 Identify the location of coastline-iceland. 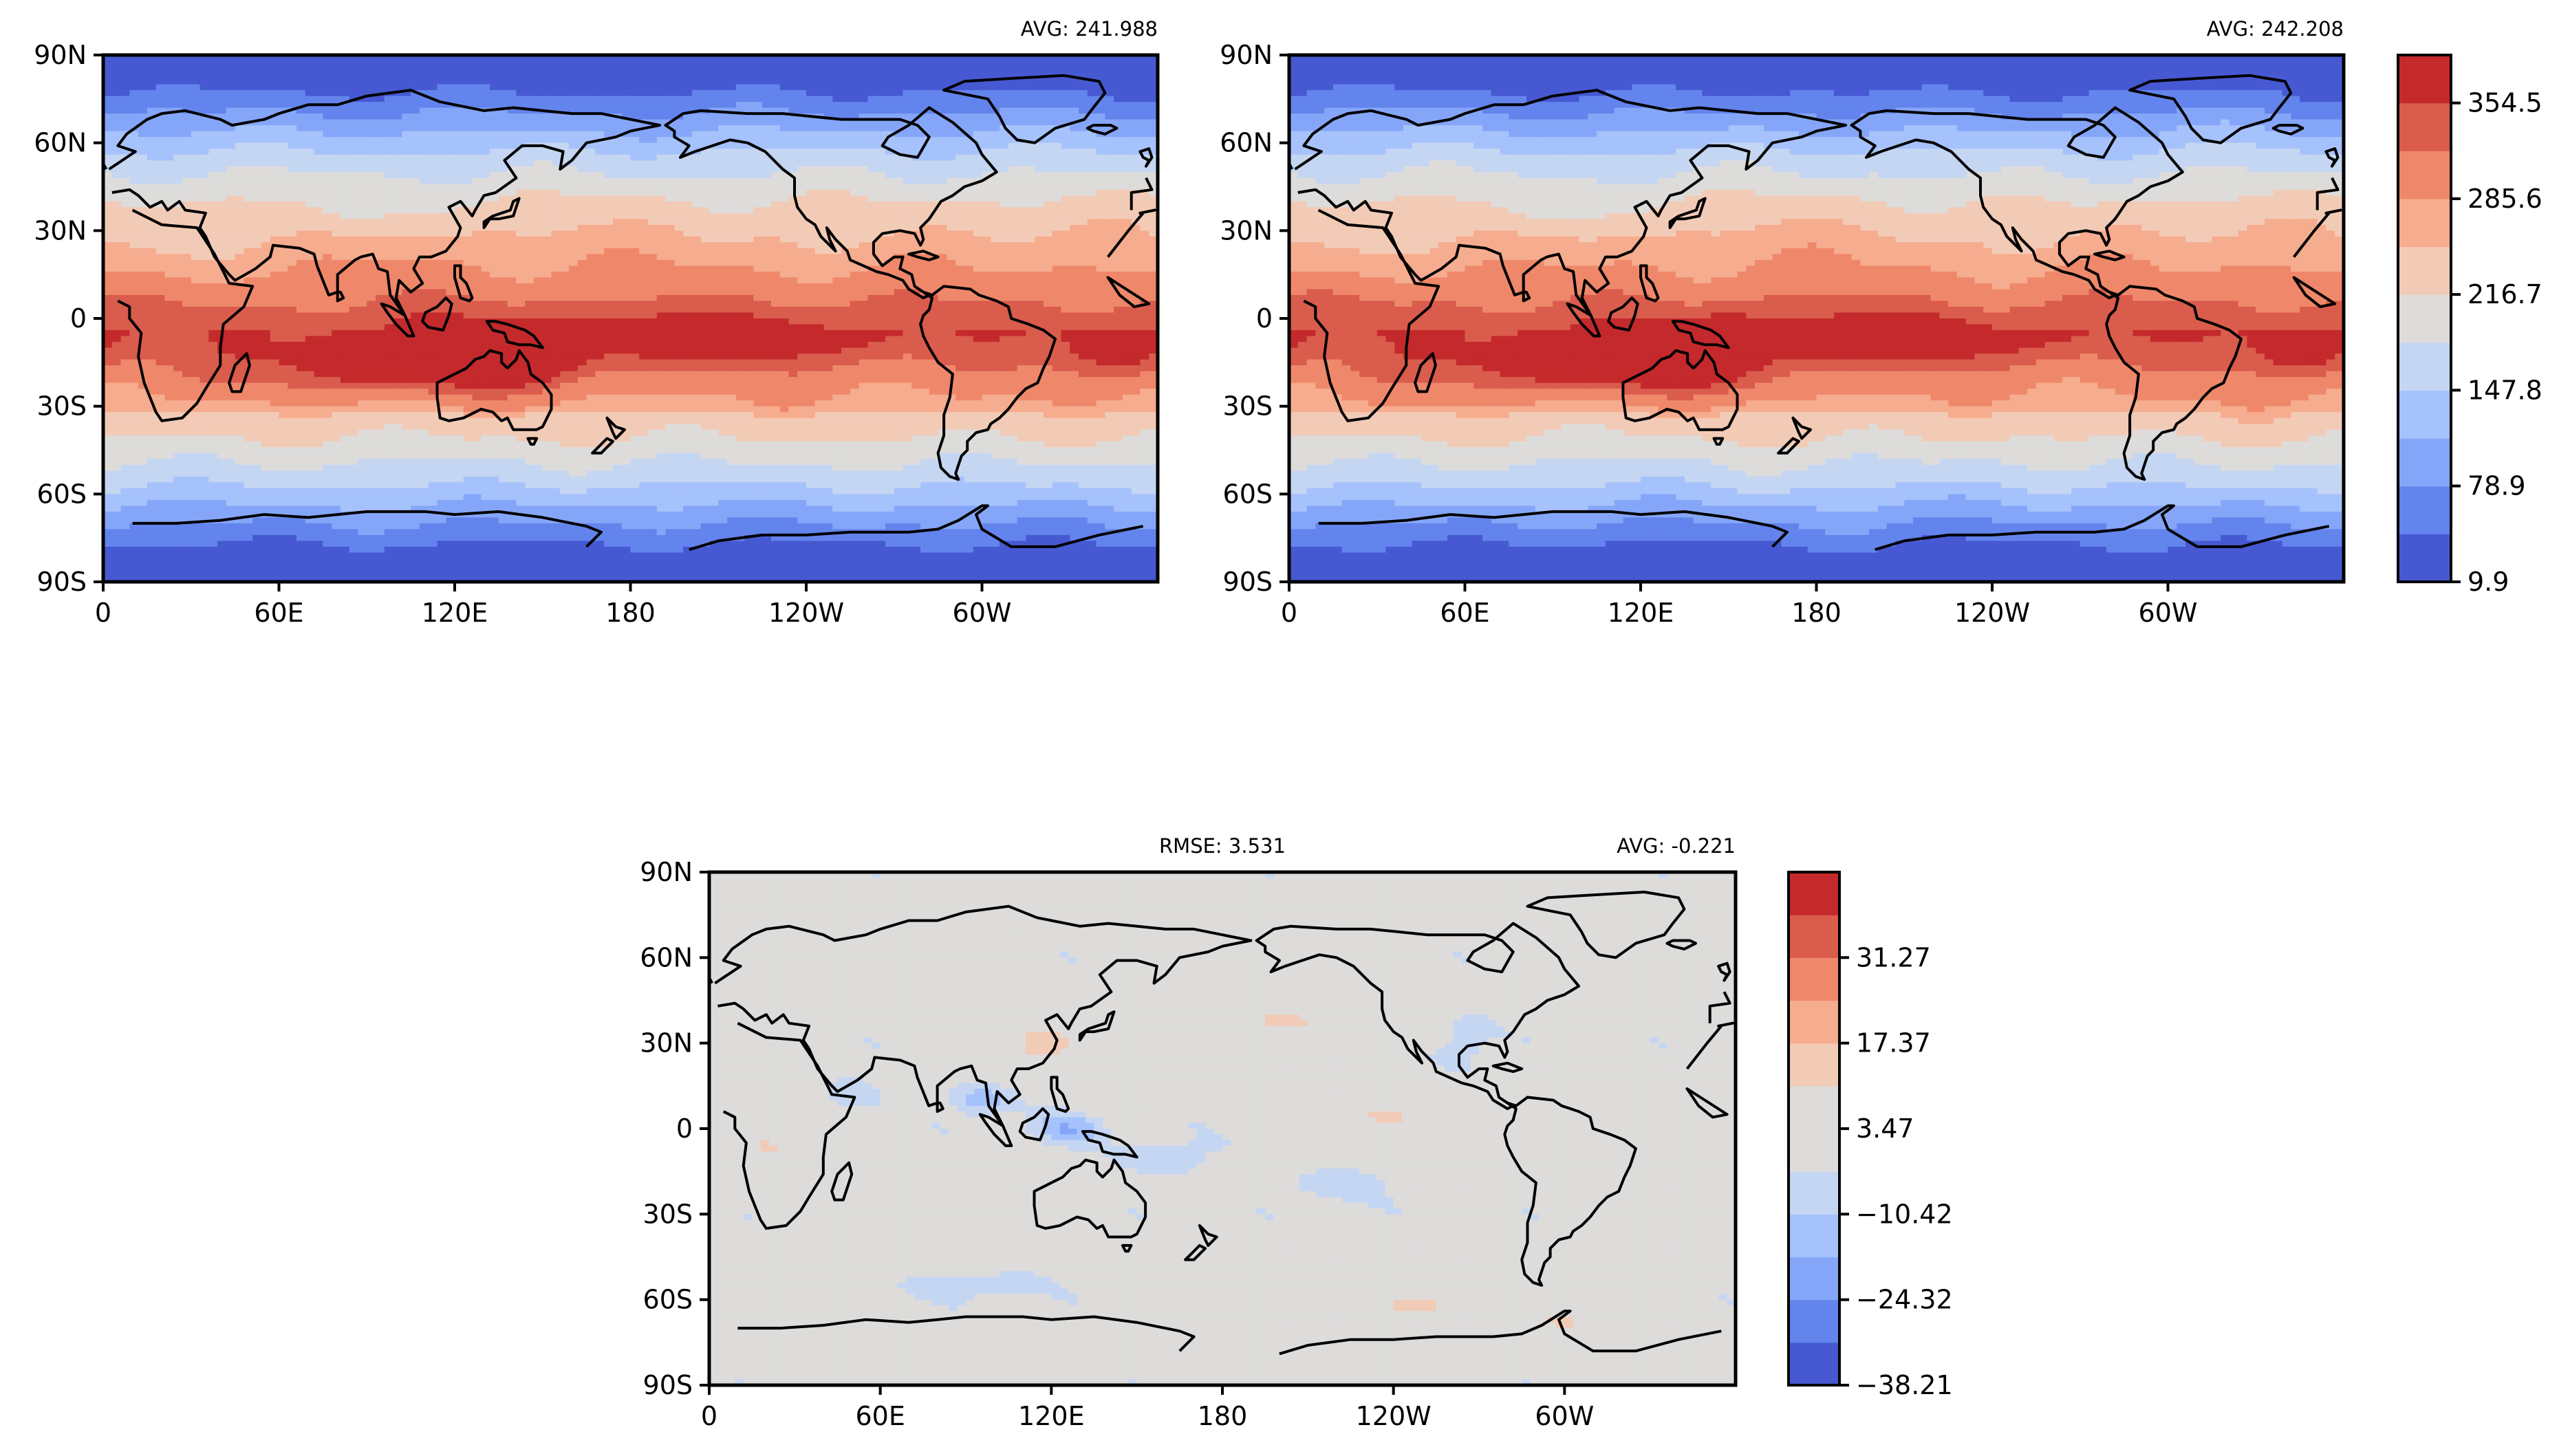
(1681, 944).